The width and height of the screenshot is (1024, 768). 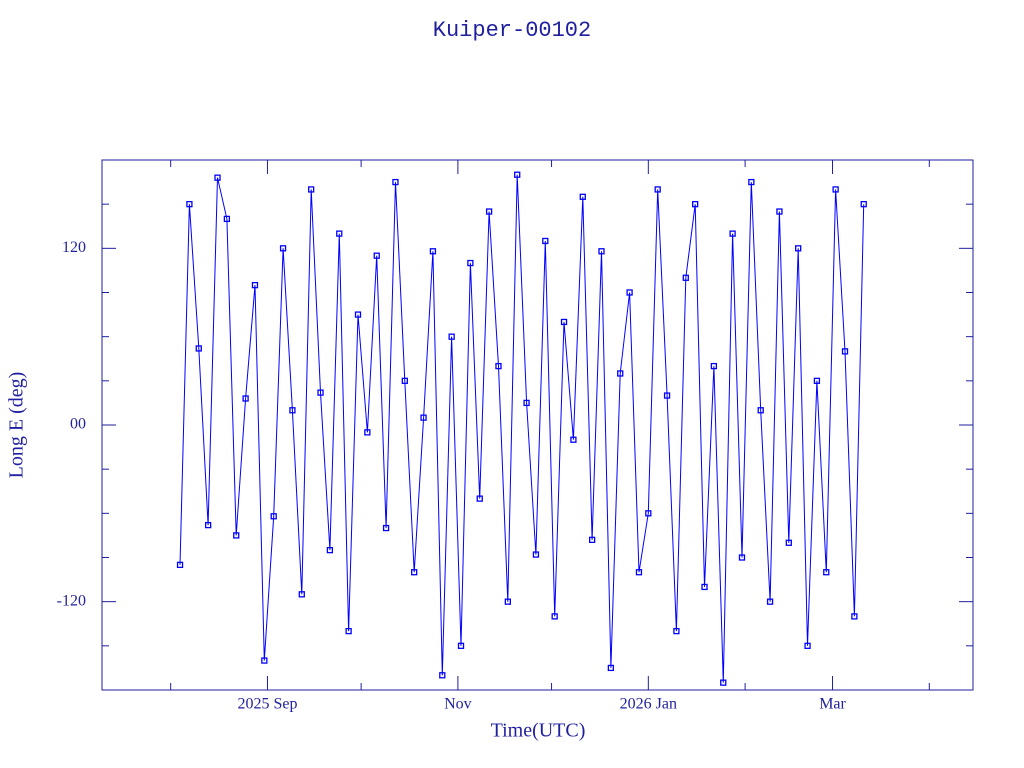 I want to click on x-tick-label: Nov, so click(x=458, y=704).